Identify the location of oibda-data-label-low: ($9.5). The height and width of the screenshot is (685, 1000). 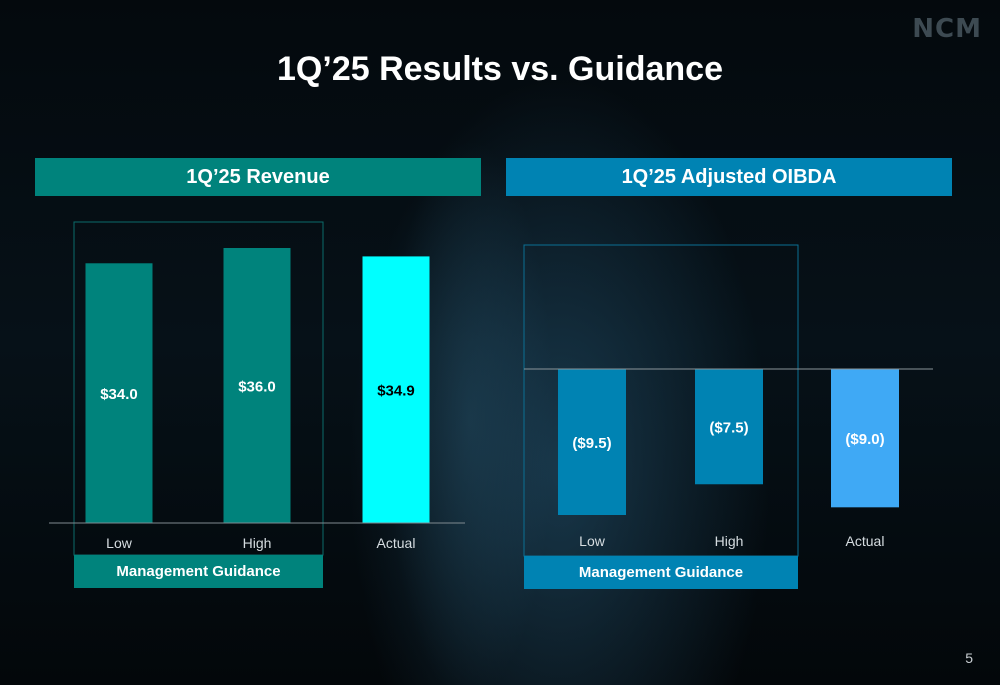
(591, 443).